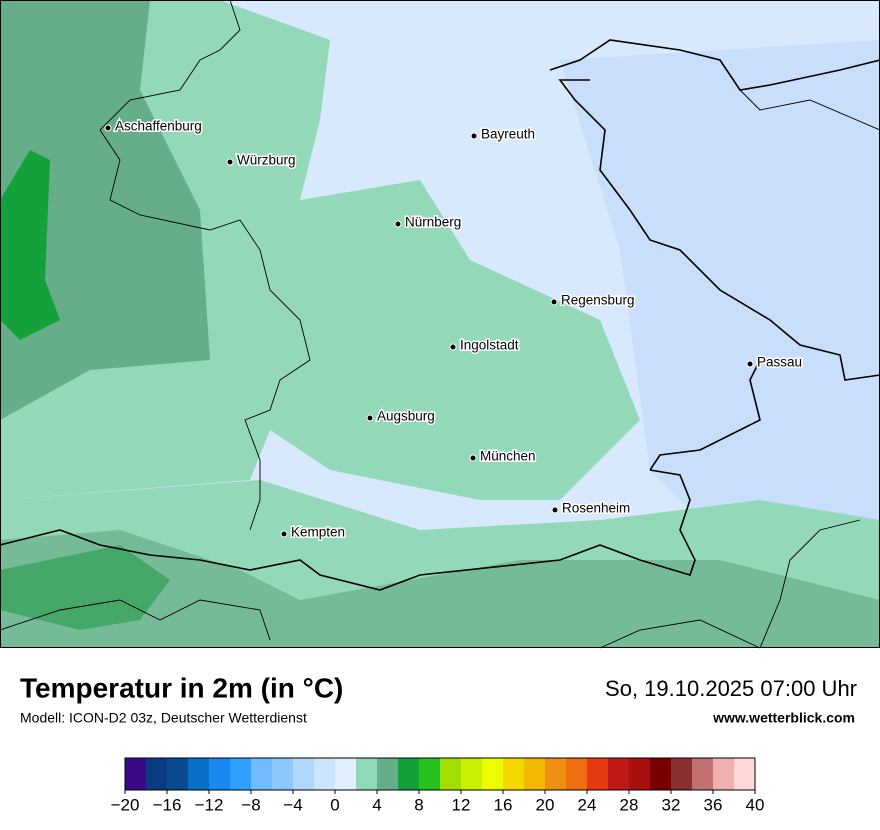  Describe the element at coordinates (334, 804) in the screenshot. I see `tick-label: 0` at that location.